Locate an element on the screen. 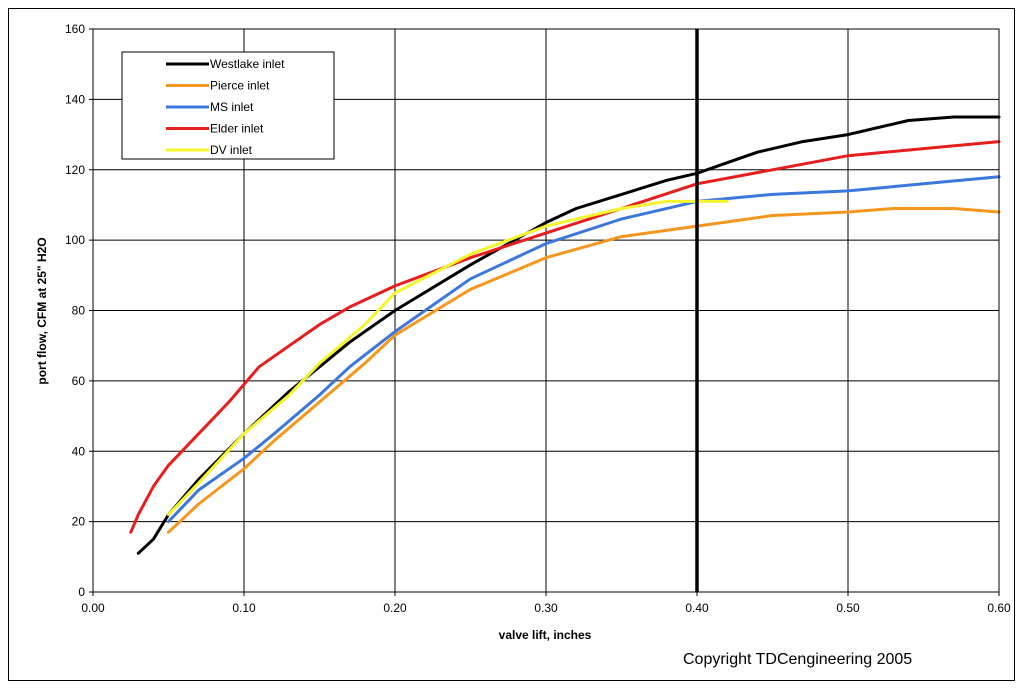 This screenshot has height=689, width=1024. copyright-text: Copyright TDCengineering 2005 is located at coordinates (798, 659).